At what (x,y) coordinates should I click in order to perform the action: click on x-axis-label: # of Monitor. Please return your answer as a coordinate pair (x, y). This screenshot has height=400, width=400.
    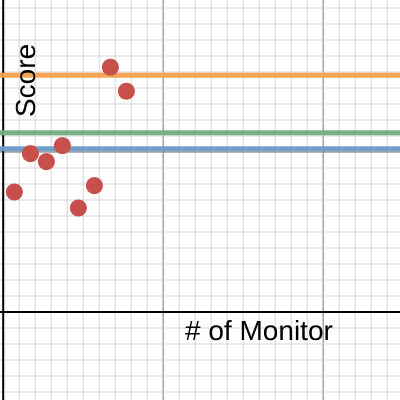
    Looking at the image, I should click on (259, 330).